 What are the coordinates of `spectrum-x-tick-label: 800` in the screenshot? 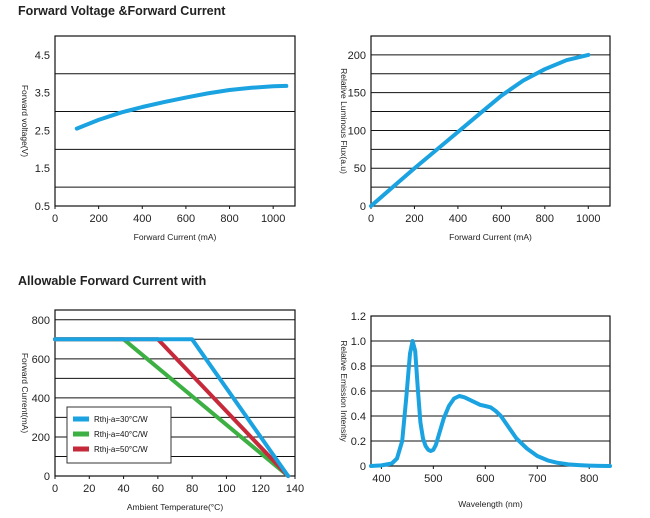 It's located at (589, 479).